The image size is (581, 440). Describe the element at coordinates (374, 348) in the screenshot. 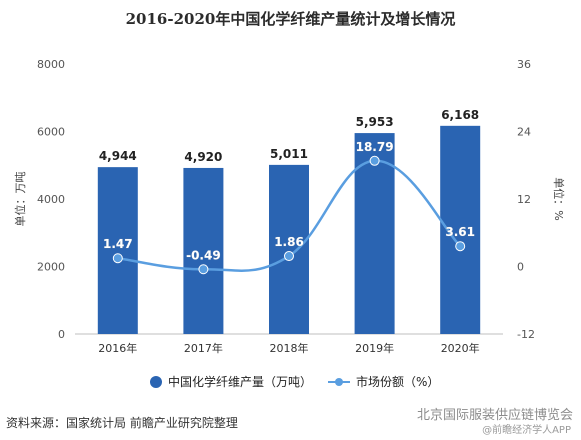

I see `x-tick-label: 2019年` at that location.